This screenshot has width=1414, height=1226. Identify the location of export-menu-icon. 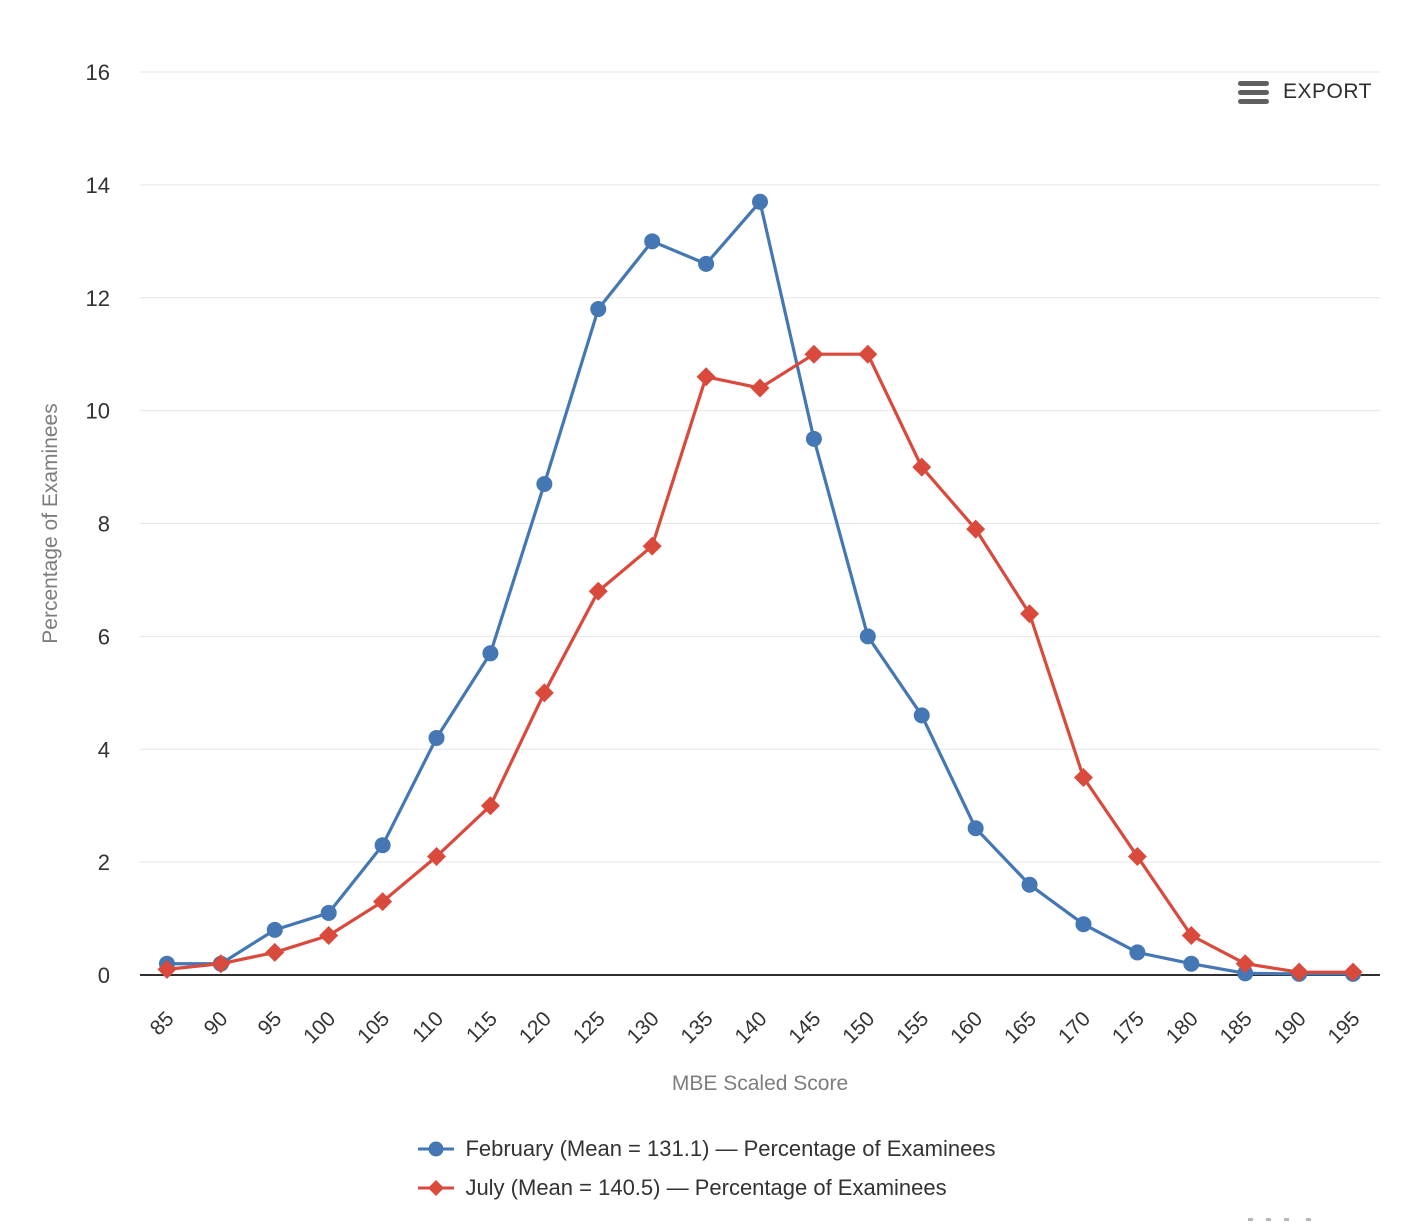
(1254, 92).